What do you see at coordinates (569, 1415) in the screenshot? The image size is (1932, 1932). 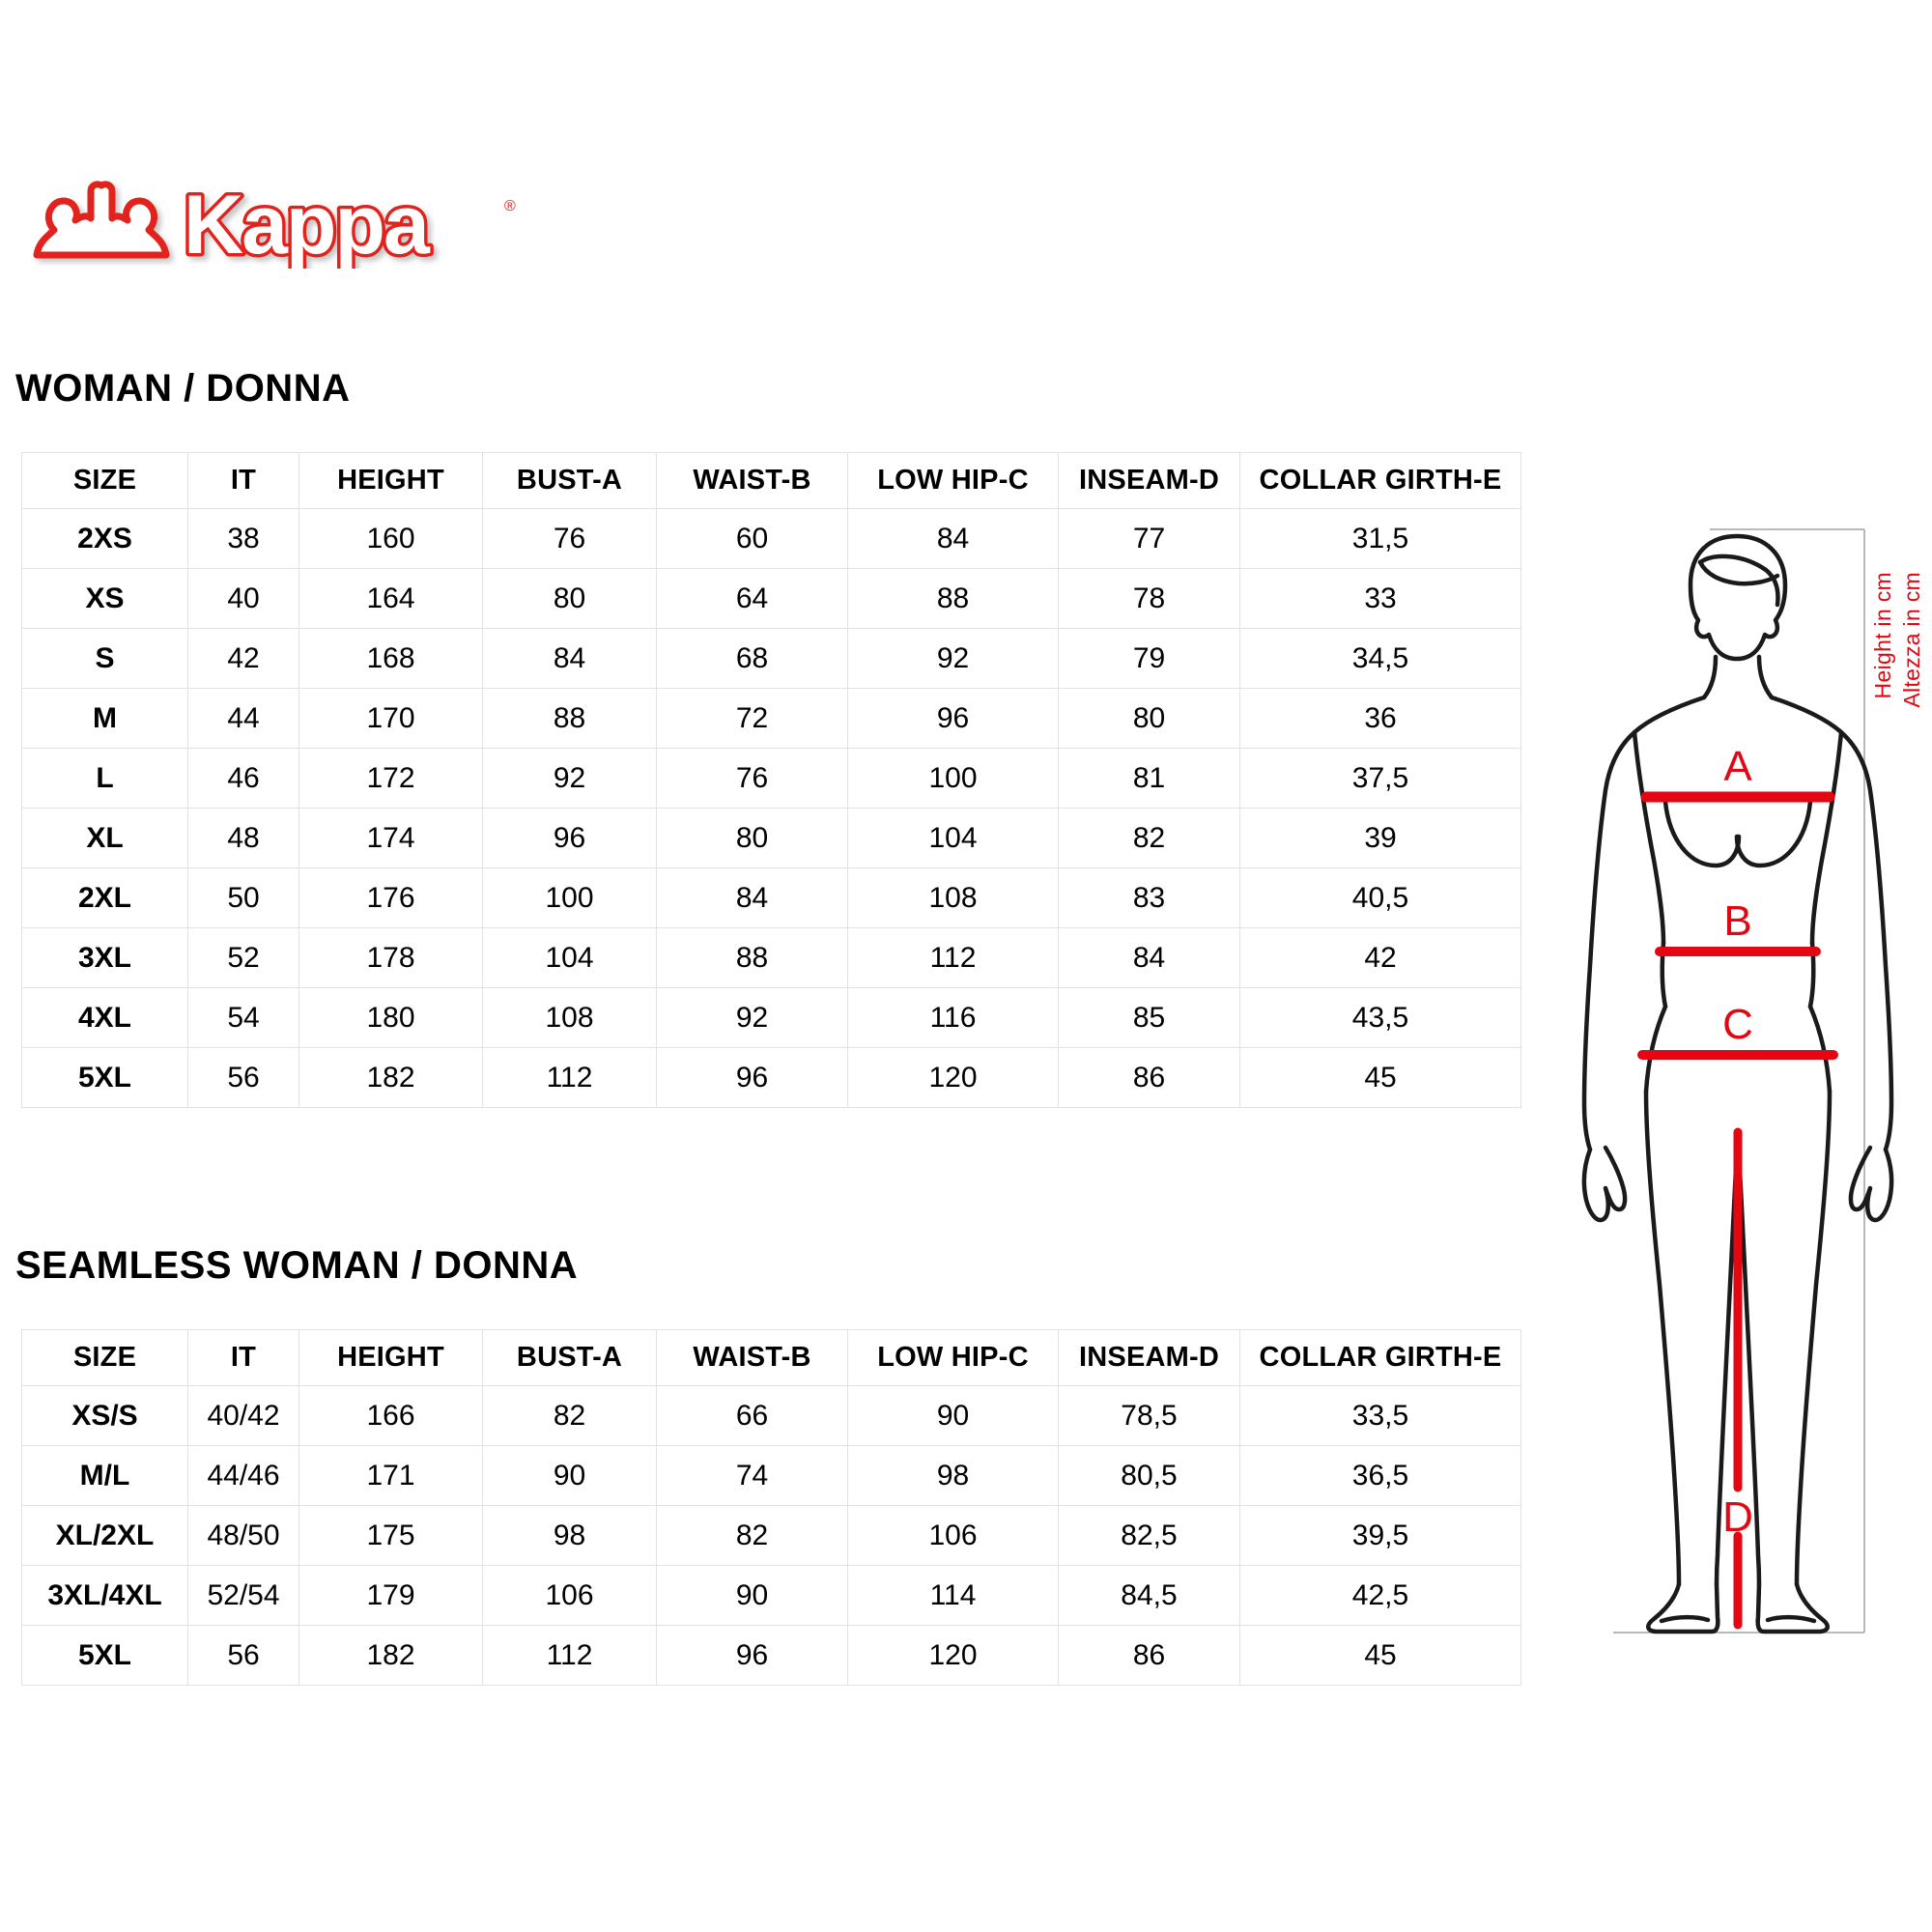 I see `cell-bust: 82` at bounding box center [569, 1415].